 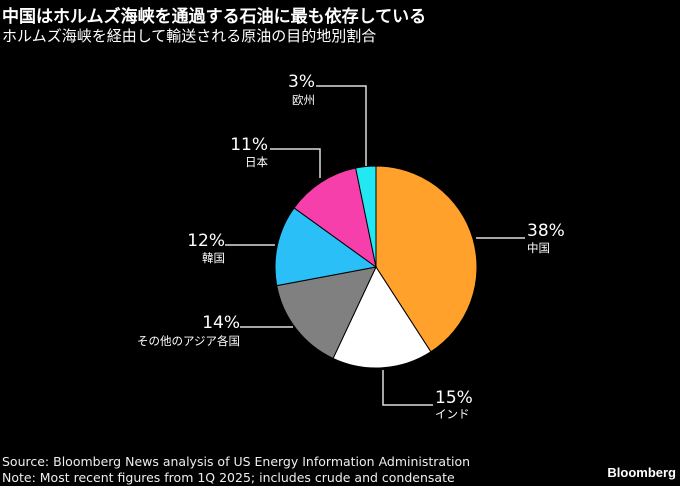 I want to click on category-label-0: 中国, so click(x=538, y=248).